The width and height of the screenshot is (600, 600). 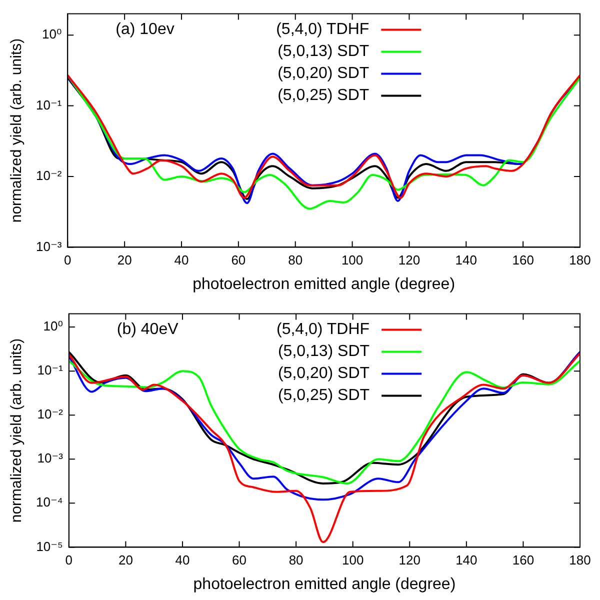 What do you see at coordinates (145, 29) in the screenshot?
I see `chart-title: (a) 10ev` at bounding box center [145, 29].